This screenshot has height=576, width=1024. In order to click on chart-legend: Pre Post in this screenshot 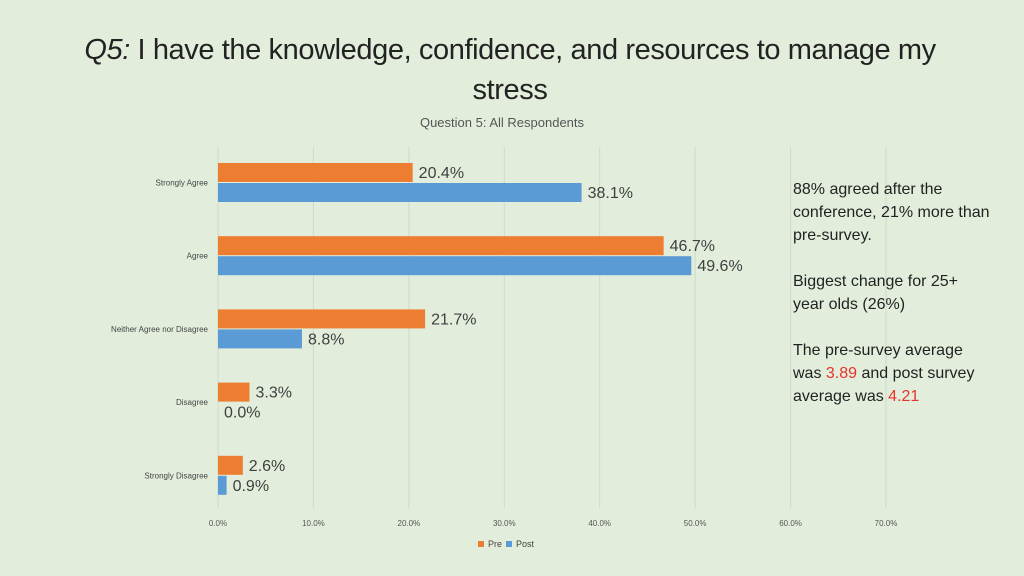, I will do `click(506, 544)`.